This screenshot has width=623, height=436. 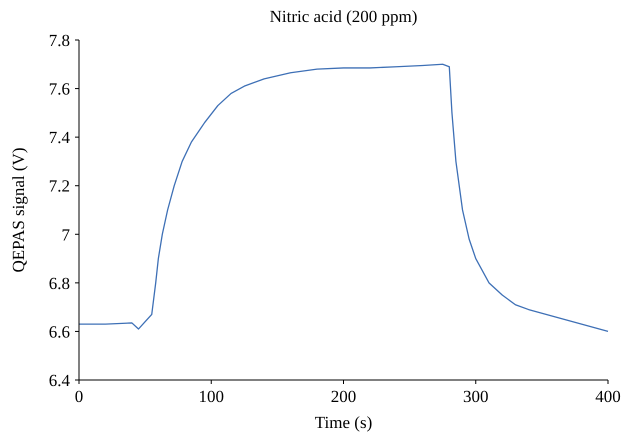 I want to click on y-tick-label: 7, so click(x=66, y=234).